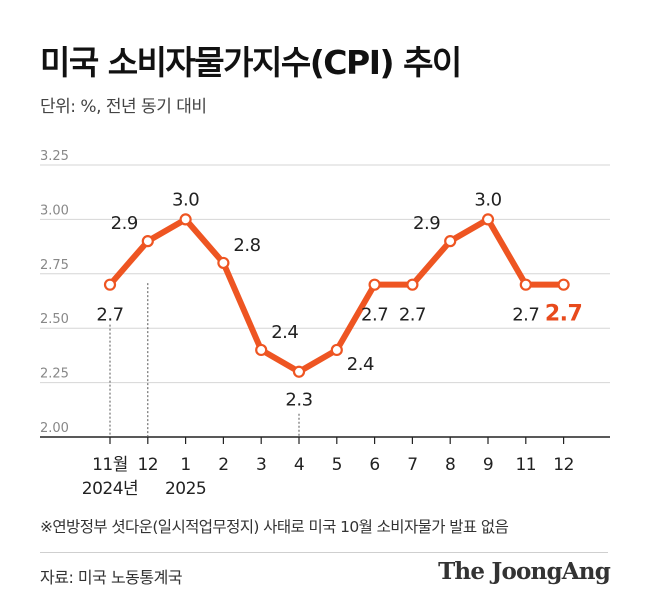 This screenshot has height=609, width=650. I want to click on x-tick-label: 7, so click(412, 465).